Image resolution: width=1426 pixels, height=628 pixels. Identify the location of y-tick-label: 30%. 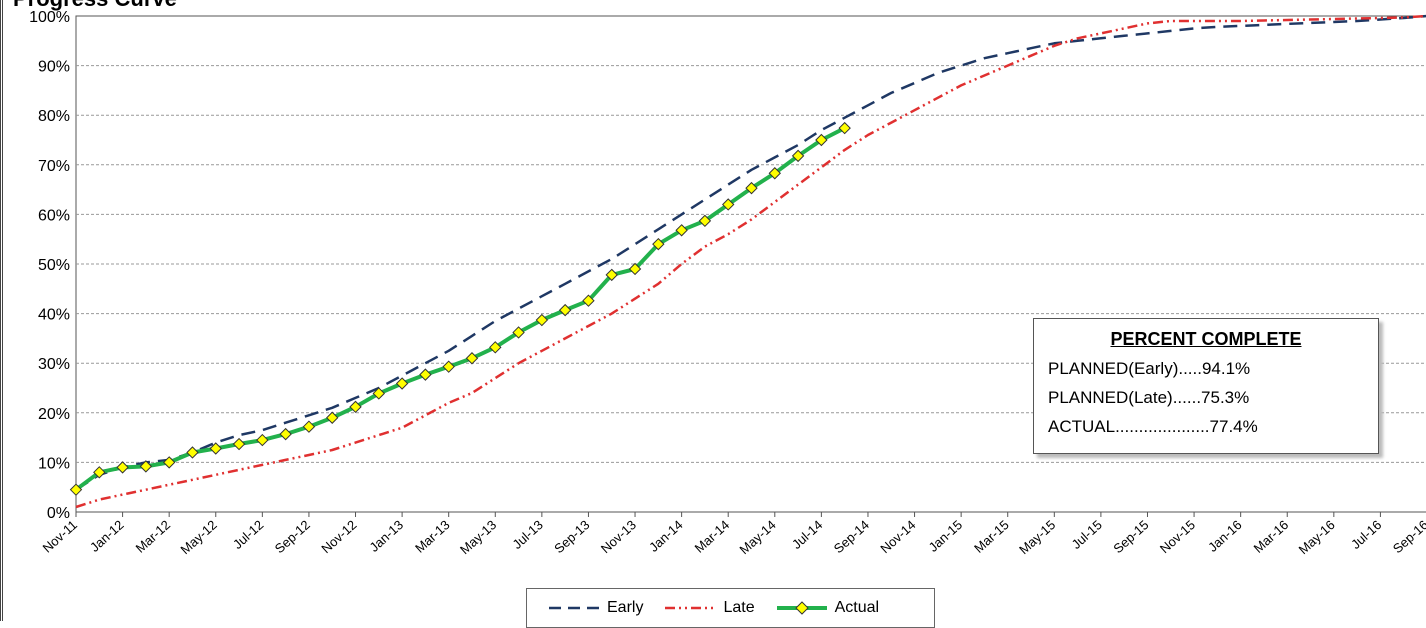
(54, 364).